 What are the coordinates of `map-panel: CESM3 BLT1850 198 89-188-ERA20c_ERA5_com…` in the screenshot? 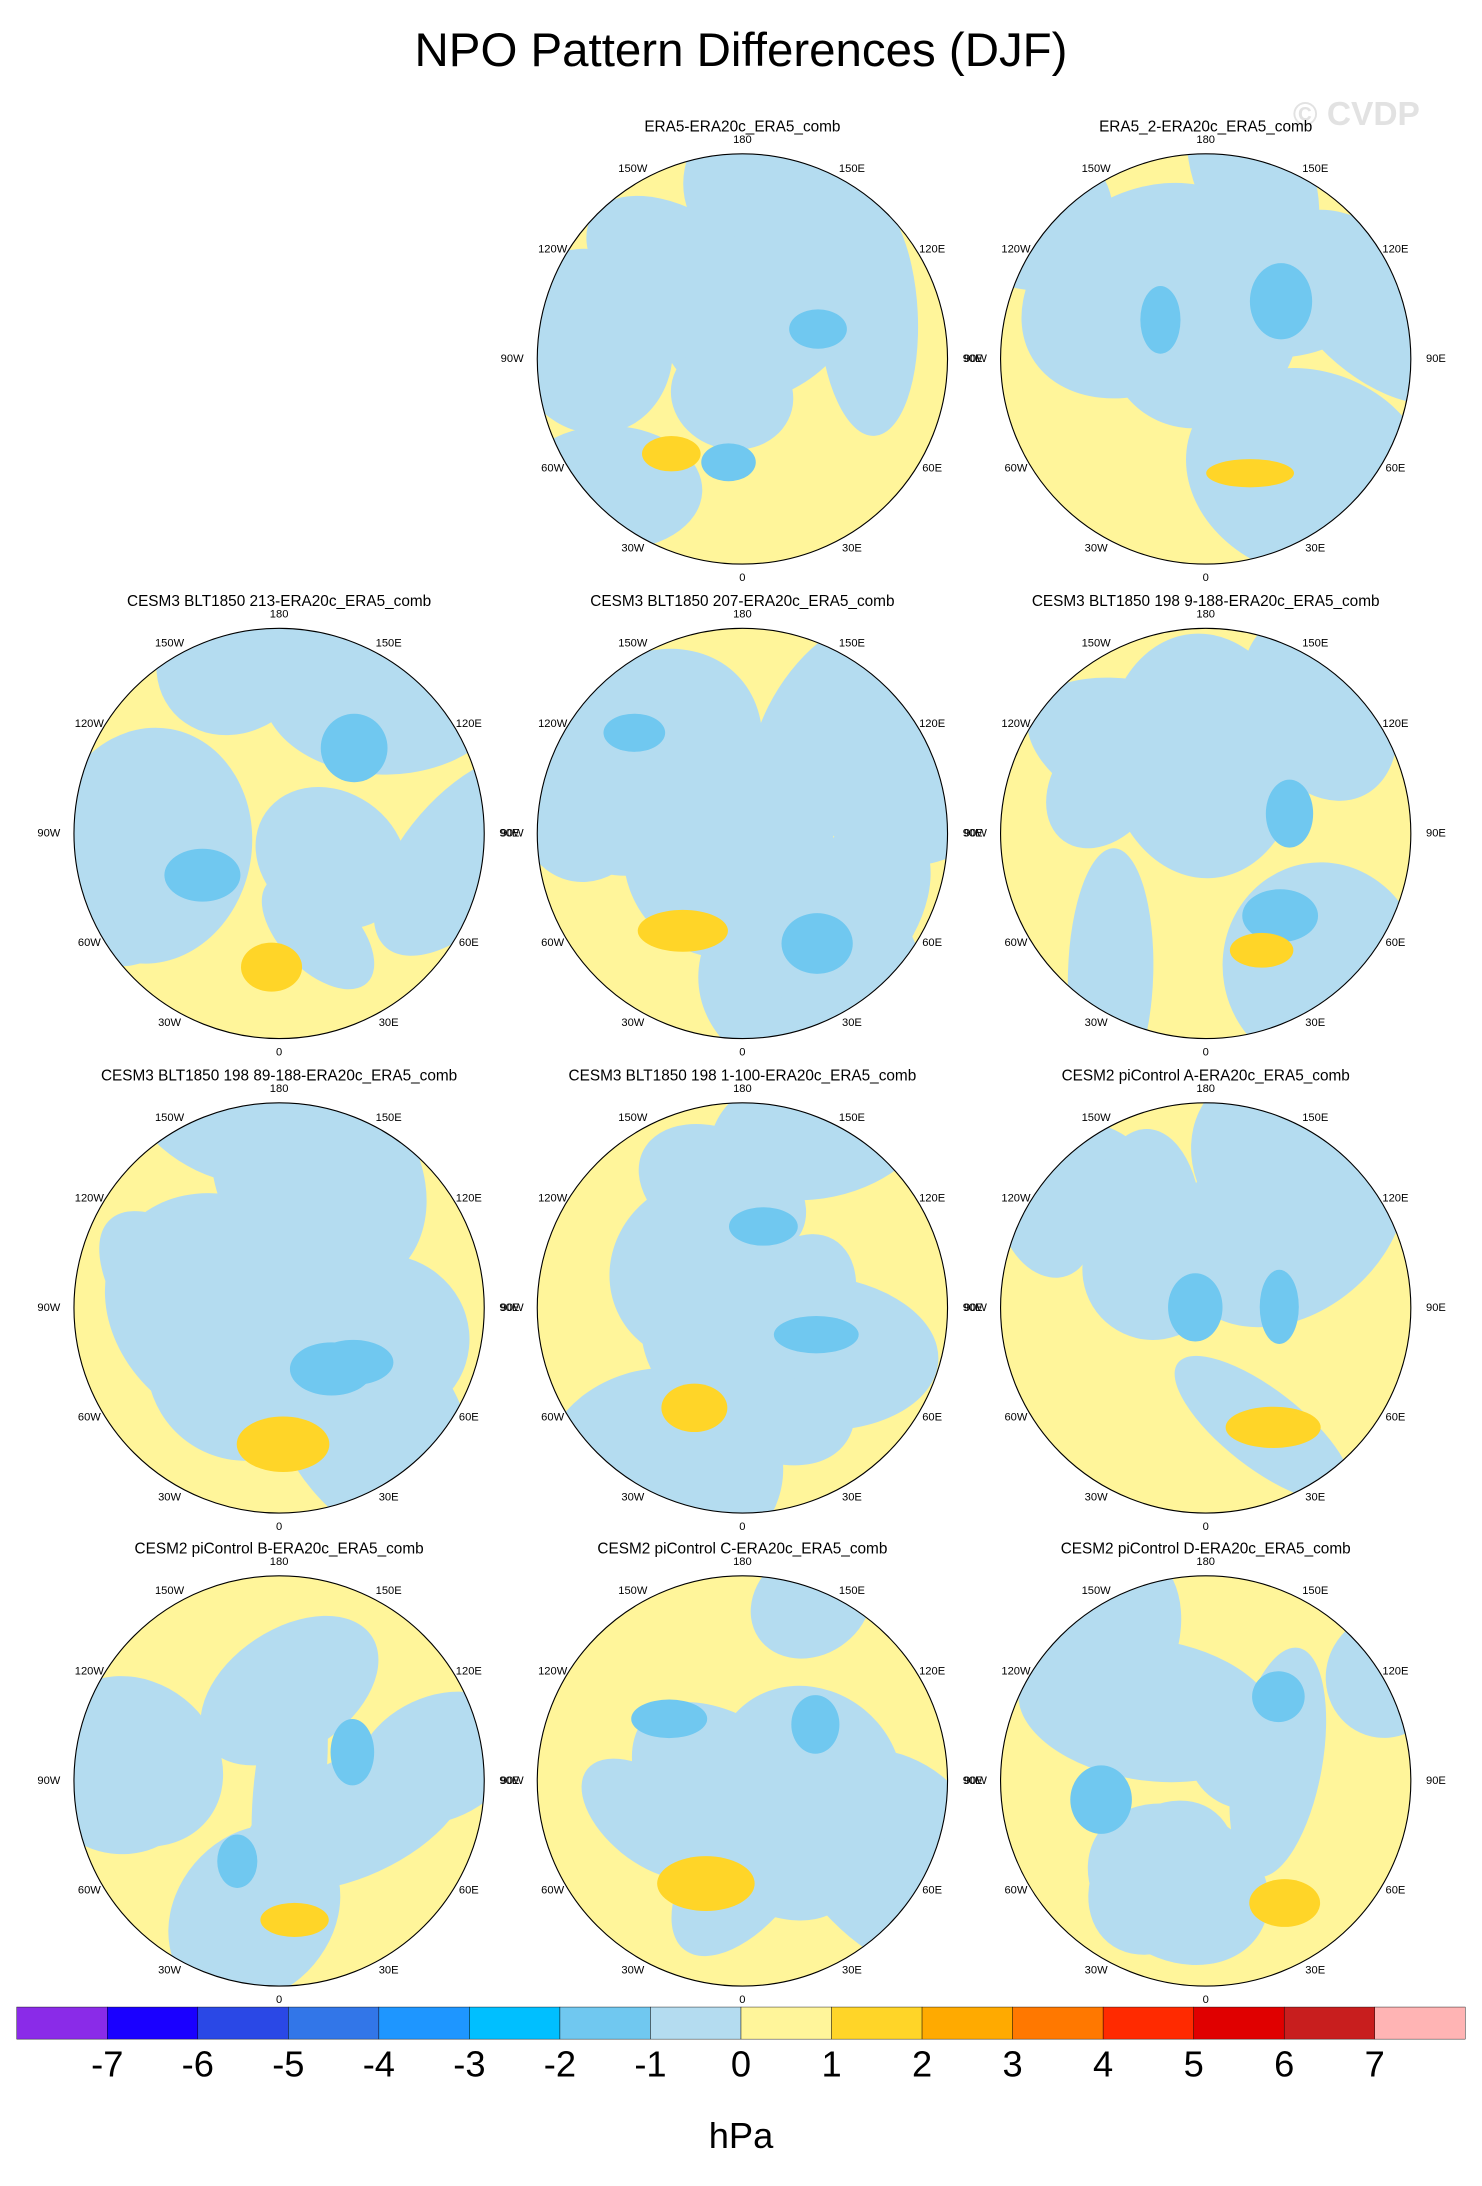 It's located at (278, 1300).